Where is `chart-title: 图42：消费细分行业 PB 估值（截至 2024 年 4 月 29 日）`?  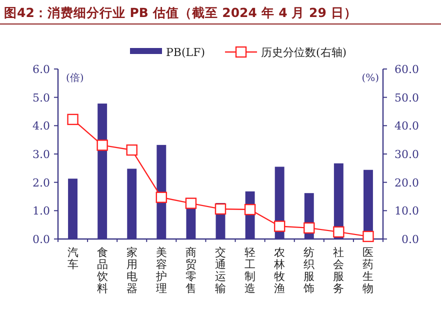
chart-title: 图42：消费细分行业 PB 估值（截至 2024 年 4 月 29 日） is located at coordinates (180, 12).